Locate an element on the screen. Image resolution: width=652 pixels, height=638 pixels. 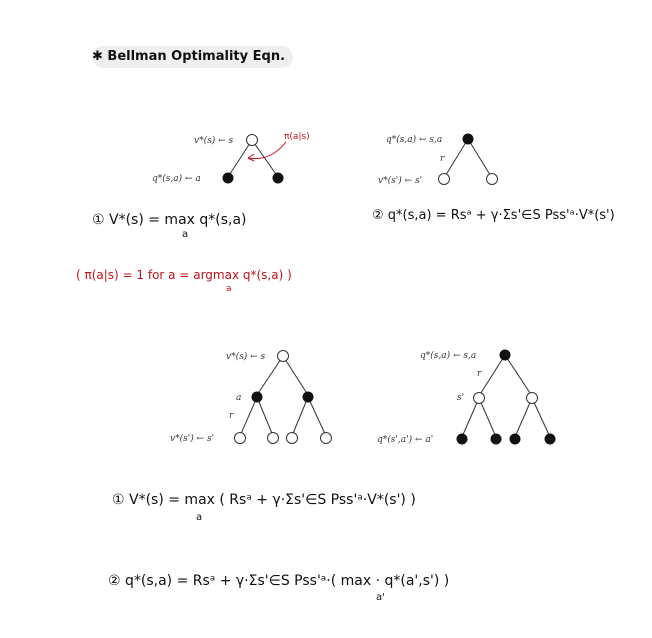
tree4-root-label: q*(s,a) ← s,a is located at coordinates (448, 355).